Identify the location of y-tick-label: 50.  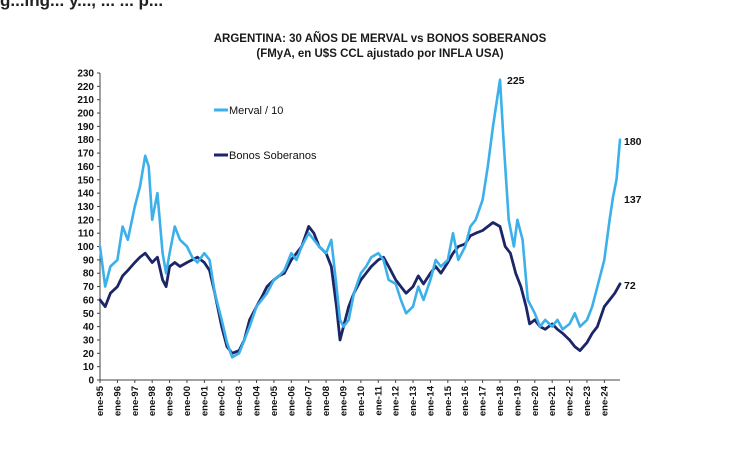
(89, 314).